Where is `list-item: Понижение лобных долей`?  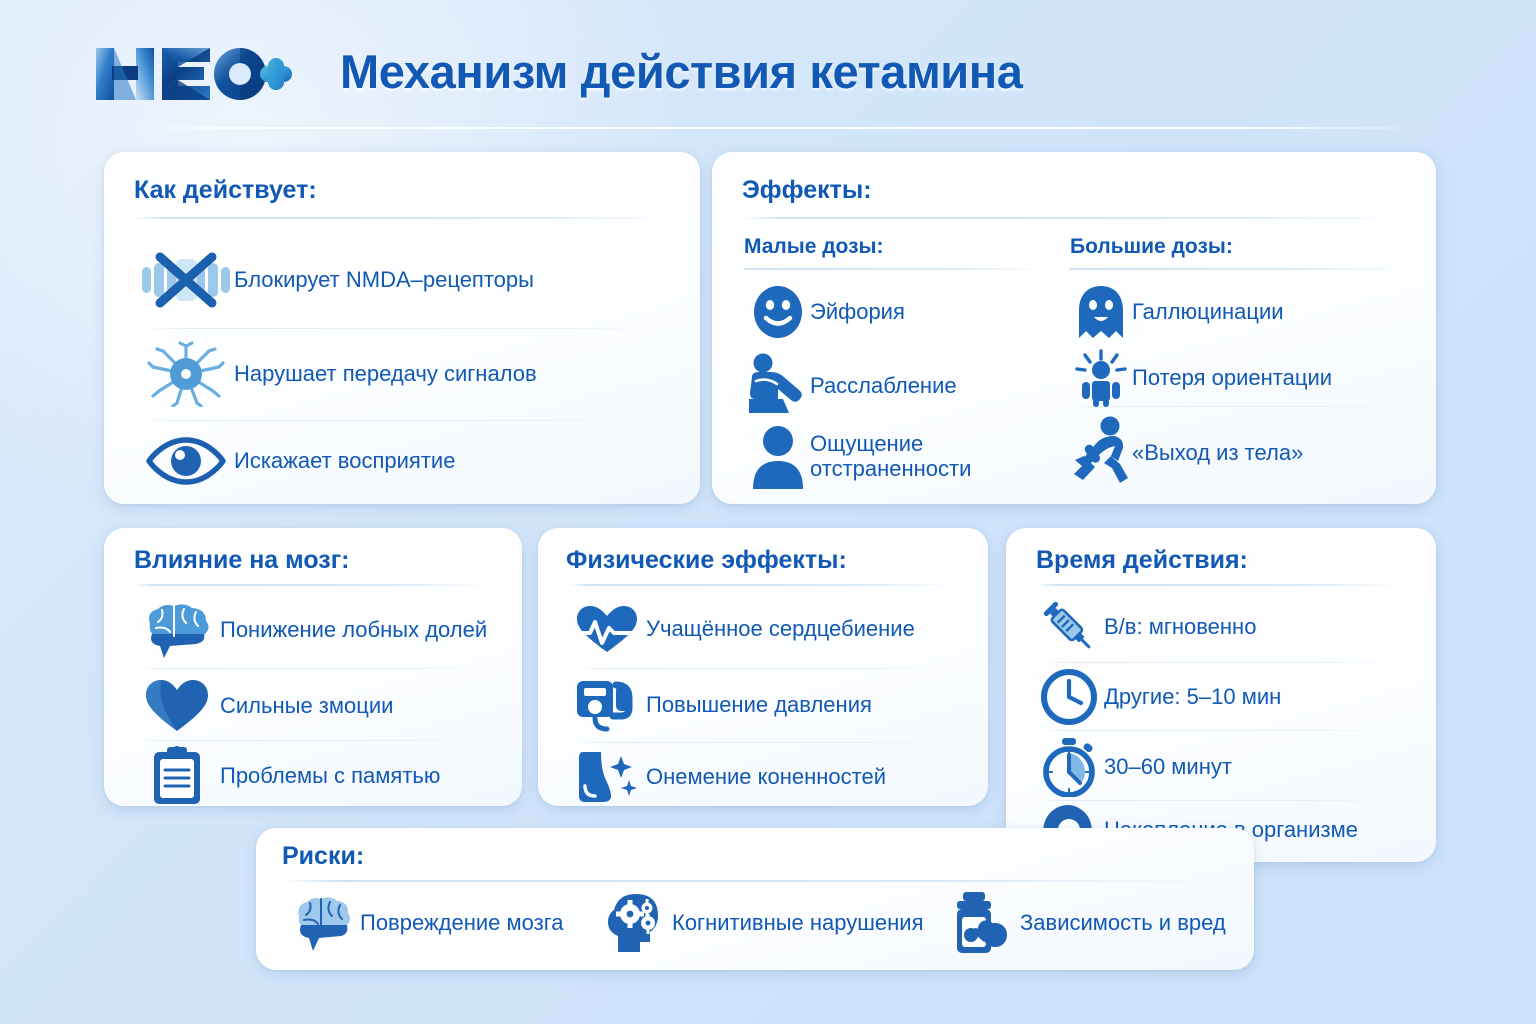
list-item: Понижение лобных долей is located at coordinates (319, 630).